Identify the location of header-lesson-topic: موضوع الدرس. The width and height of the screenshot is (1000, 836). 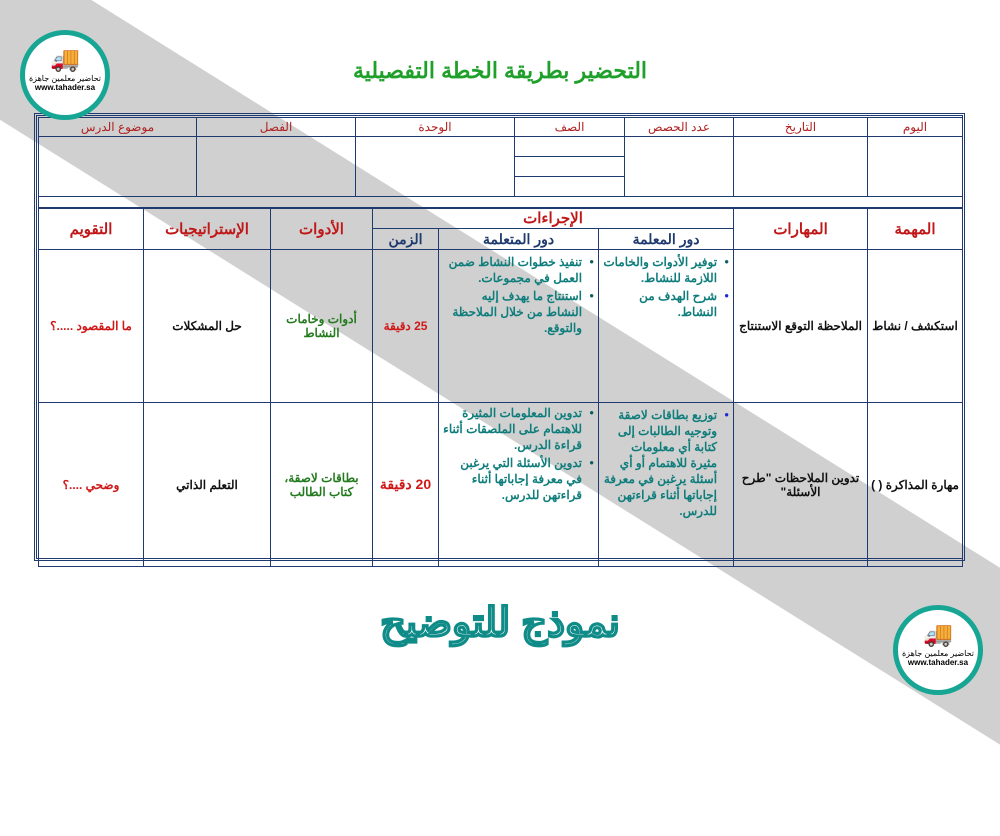
(117, 127).